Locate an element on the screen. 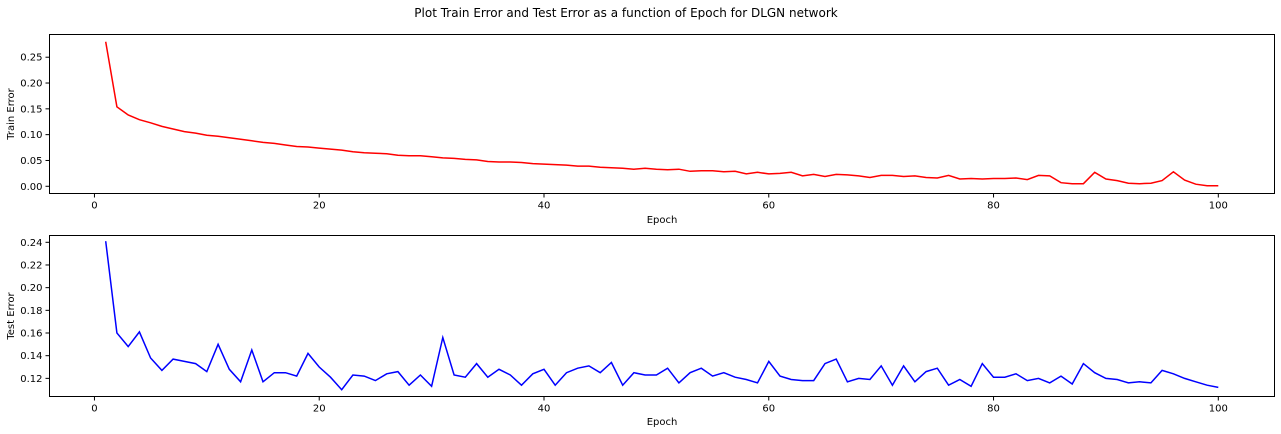 This screenshot has height=434, width=1281. test-error-y-ticks: 0.12 0.14 0.16 0.18 0.20 0.22 0.24 is located at coordinates (35, 311).